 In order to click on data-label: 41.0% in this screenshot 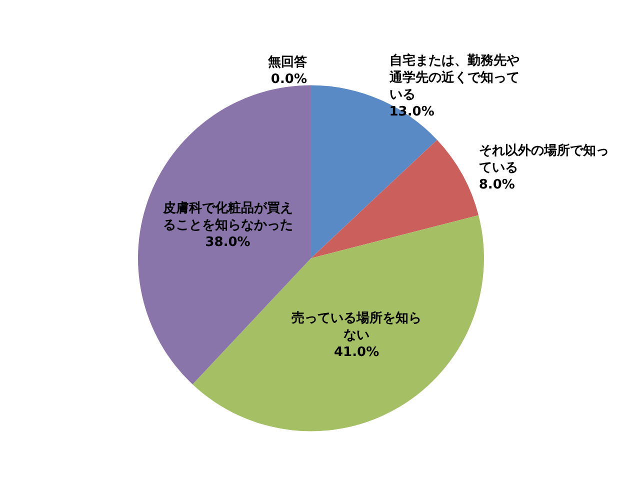, I will do `click(357, 352)`.